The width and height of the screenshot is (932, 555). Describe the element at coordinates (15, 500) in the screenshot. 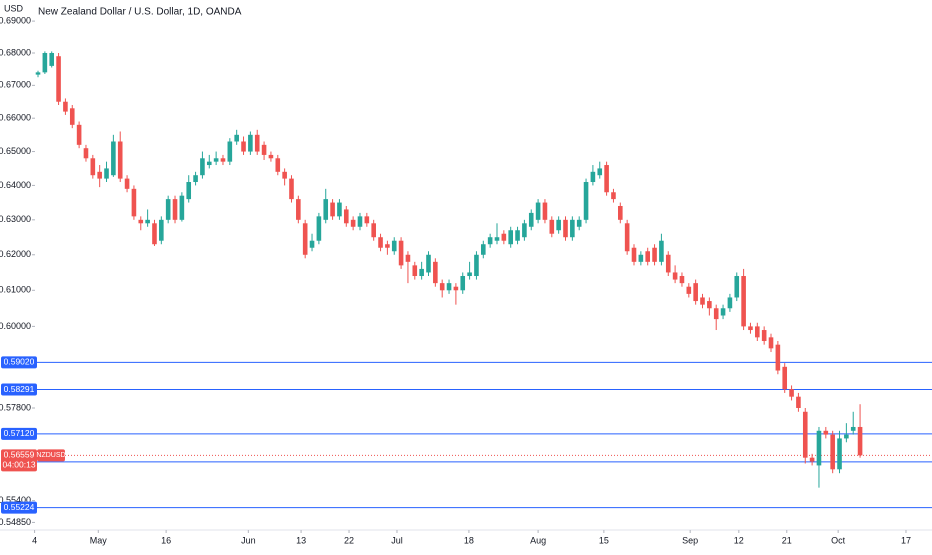

I see `y-tick-label: 0.55400` at that location.